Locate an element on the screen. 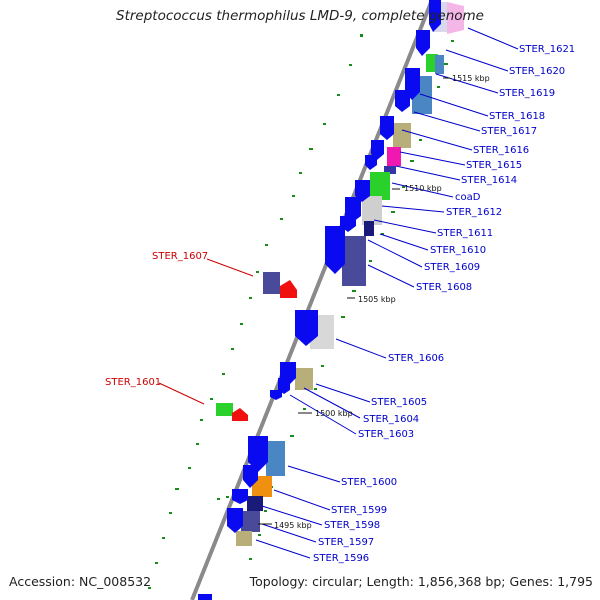 This screenshot has height=600, width=600. label-ster-1614: STER_1614 is located at coordinates (489, 180).